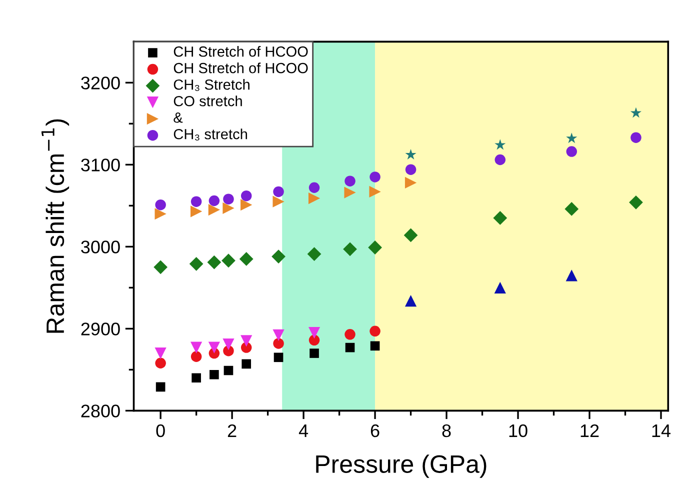 The width and height of the screenshot is (679, 496). I want to click on x-tick-label: 2, so click(232, 430).